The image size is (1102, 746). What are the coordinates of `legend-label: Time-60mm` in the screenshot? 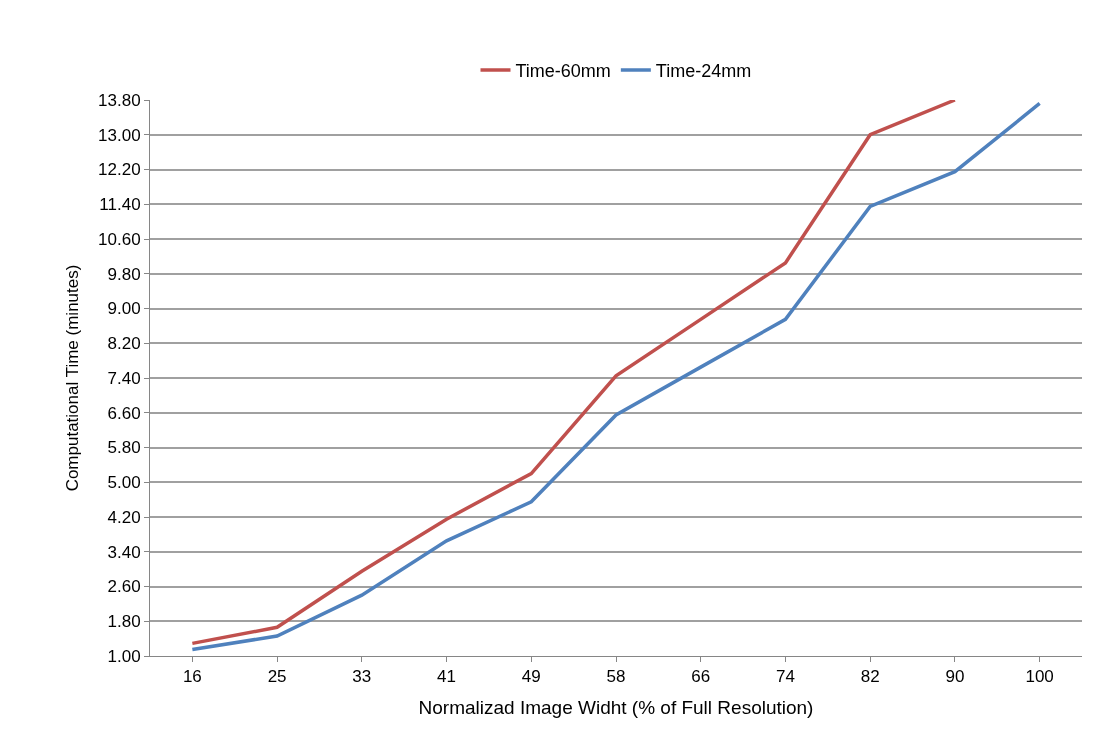 It's located at (563, 71).